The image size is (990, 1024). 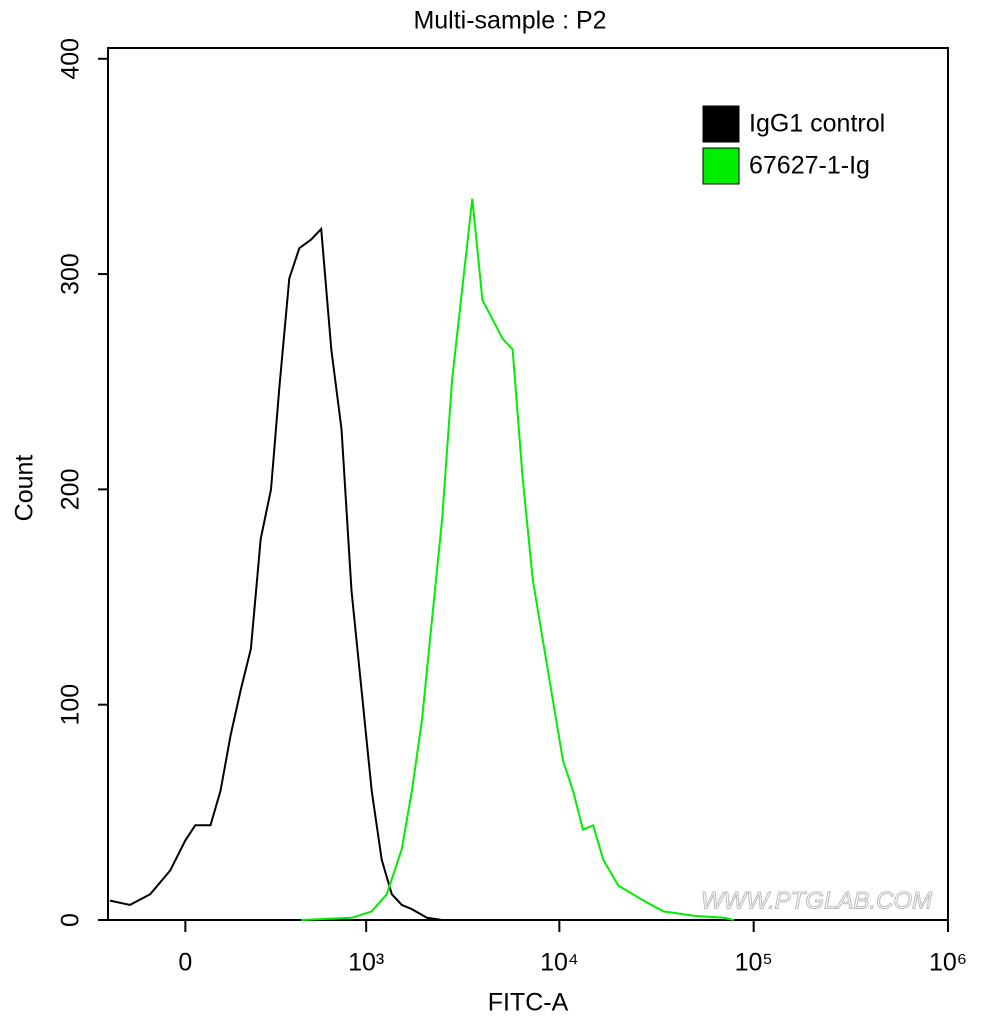 What do you see at coordinates (71, 274) in the screenshot?
I see `y-tick-label: 300` at bounding box center [71, 274].